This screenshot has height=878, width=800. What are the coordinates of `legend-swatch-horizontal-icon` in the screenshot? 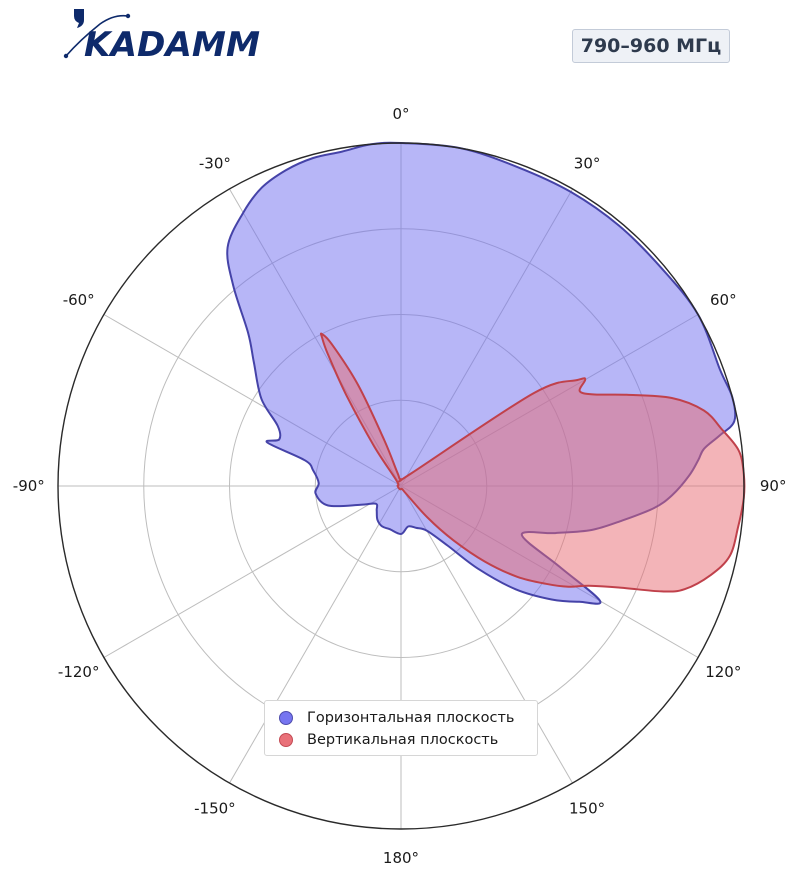 It's located at (286, 718).